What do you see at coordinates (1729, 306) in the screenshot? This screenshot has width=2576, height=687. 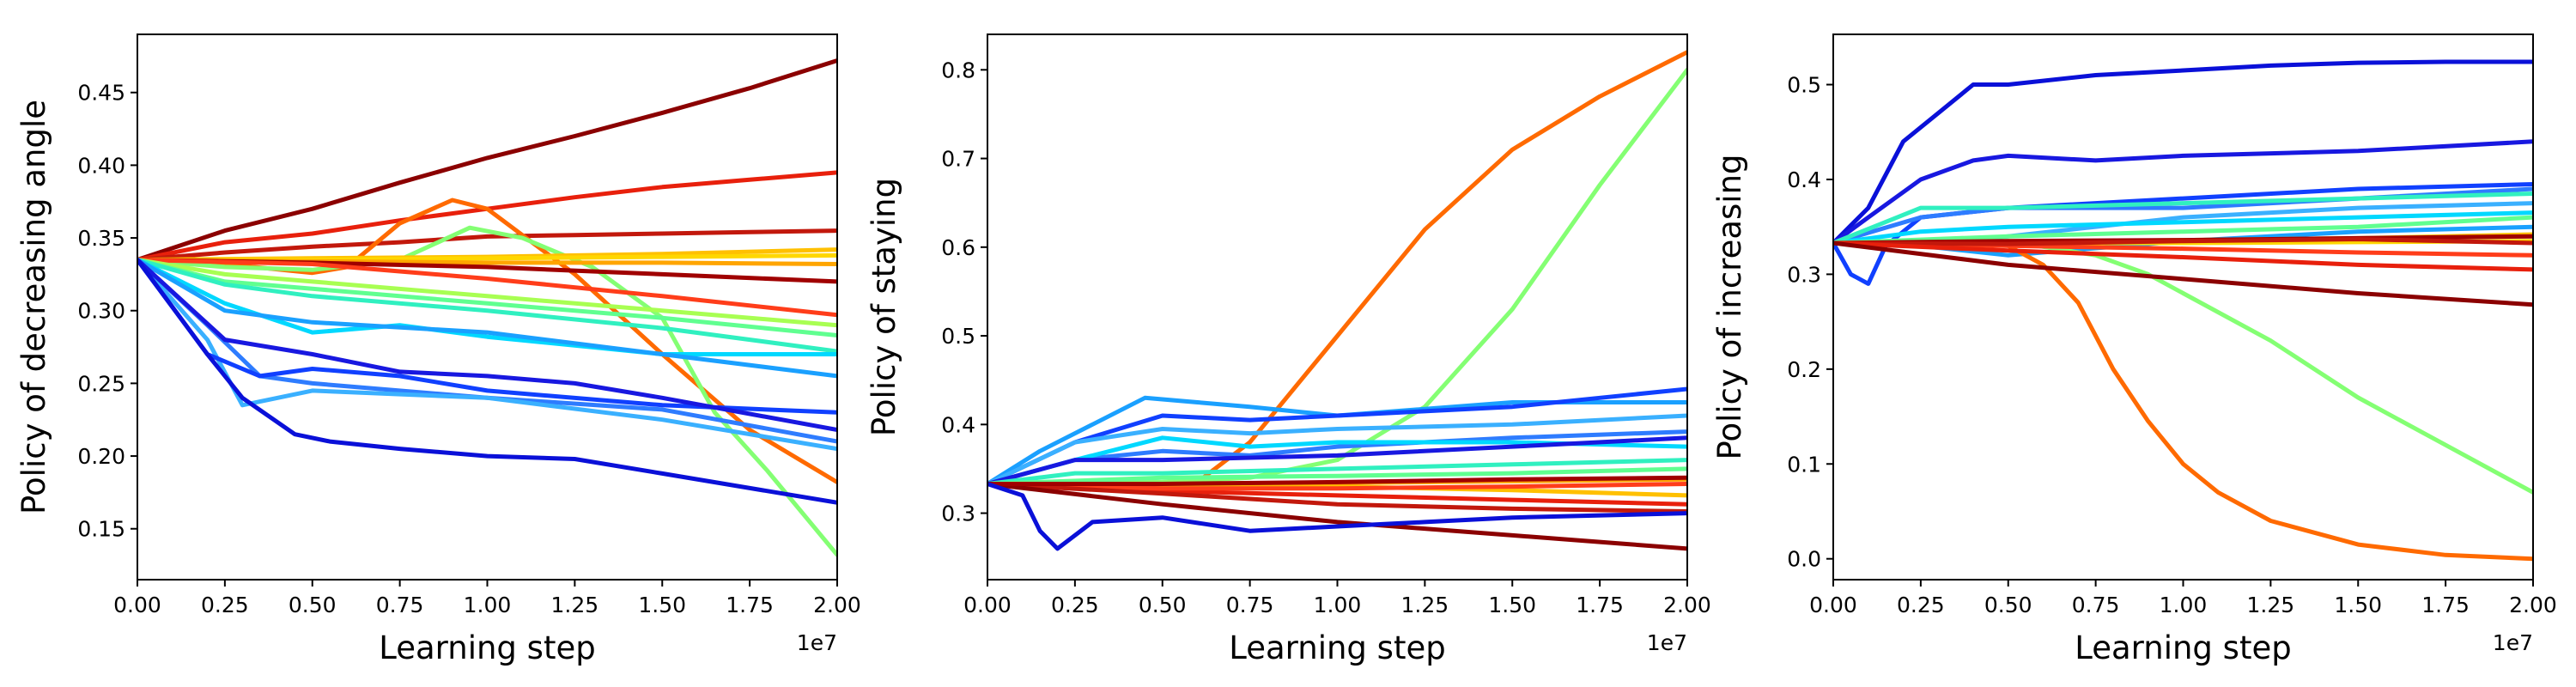 I see `y-axis-label: Policy of increasing` at bounding box center [1729, 306].